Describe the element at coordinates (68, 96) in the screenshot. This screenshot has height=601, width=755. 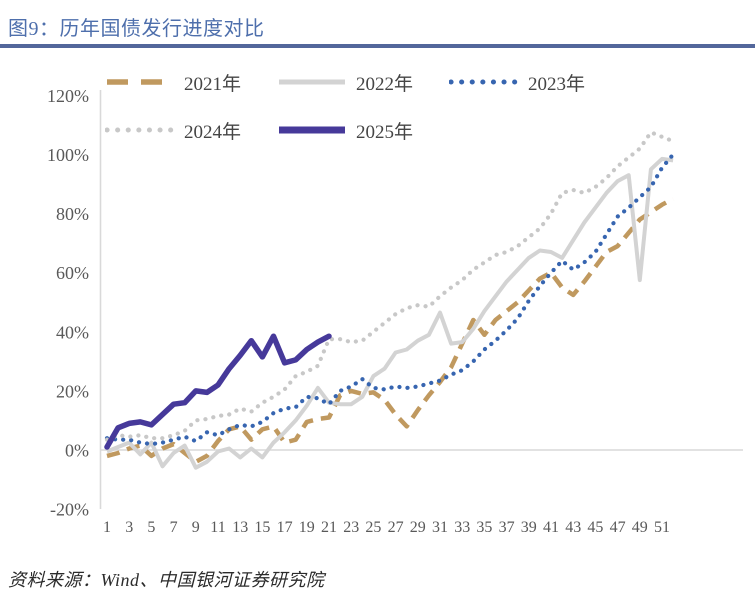
I see `y-tick-label: 120%` at that location.